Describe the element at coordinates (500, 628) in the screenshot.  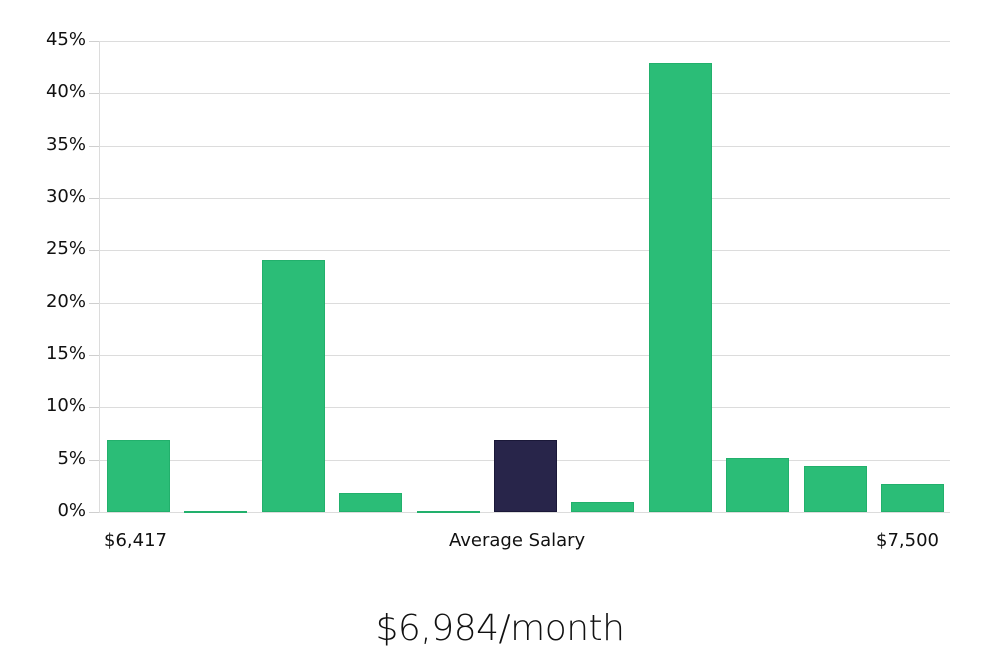
I see `chart-title: $6,984/month` at that location.